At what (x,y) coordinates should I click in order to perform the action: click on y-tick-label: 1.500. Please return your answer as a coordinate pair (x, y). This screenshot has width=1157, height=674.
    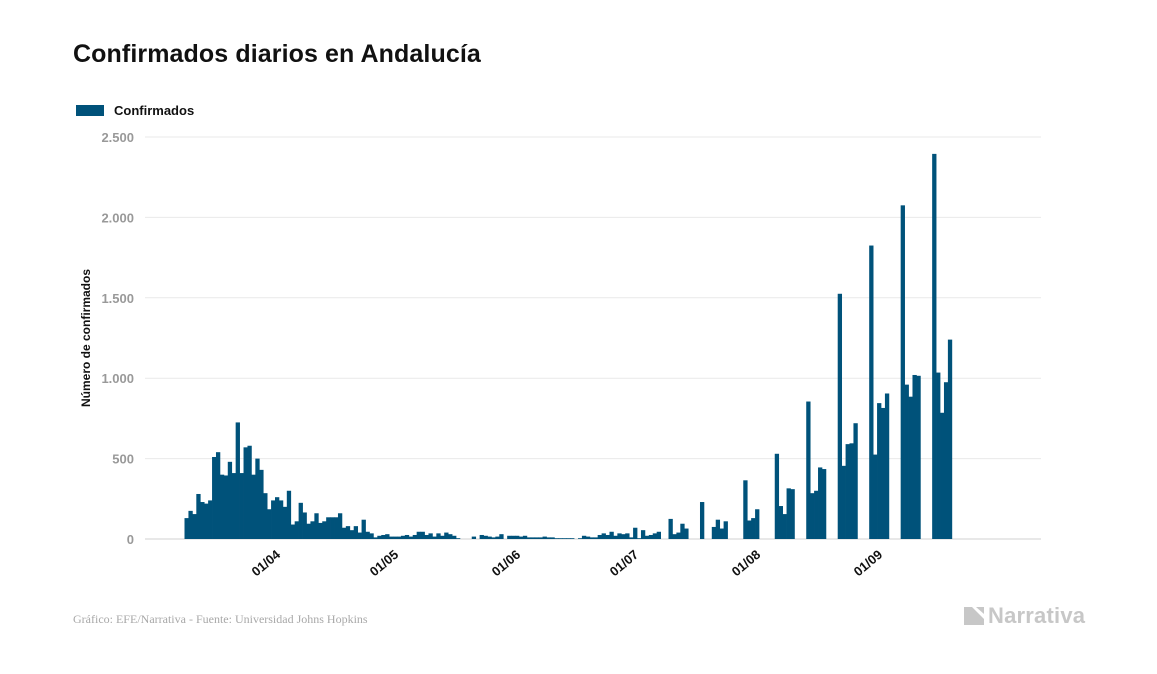
    Looking at the image, I should click on (117, 298).